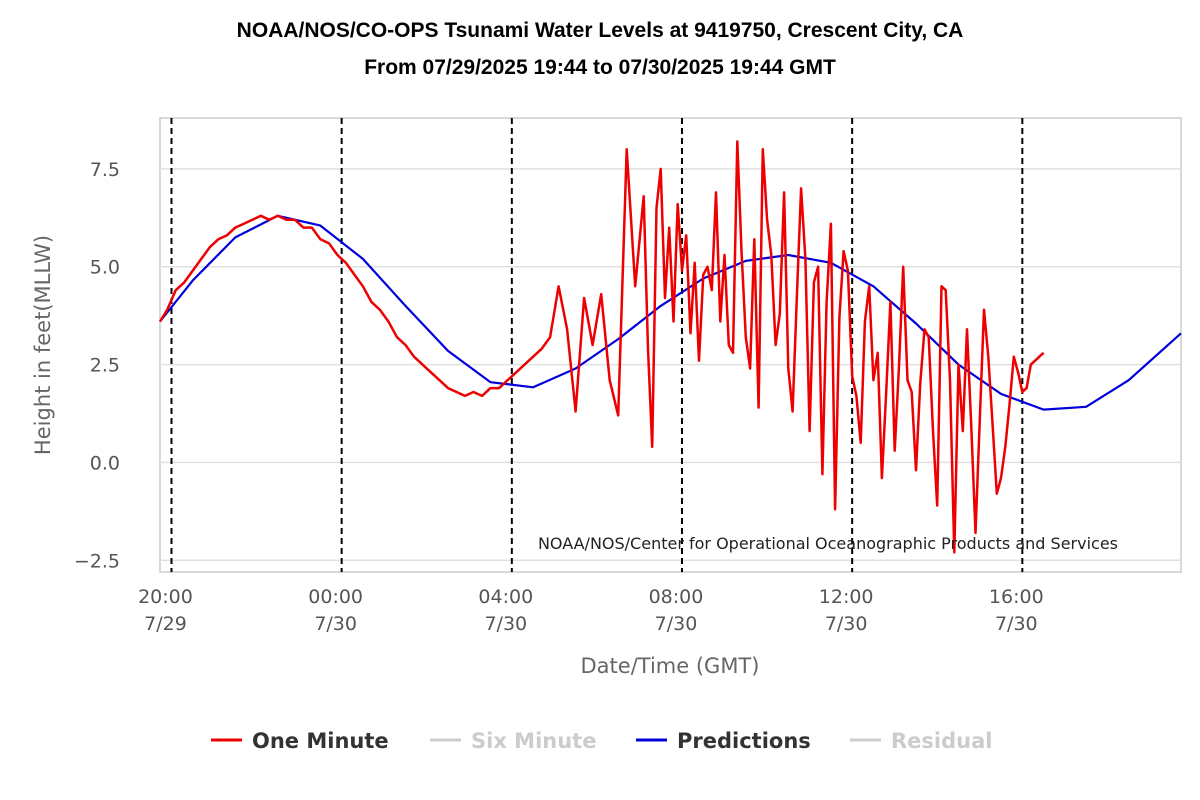 Image resolution: width=1200 pixels, height=800 pixels. Describe the element at coordinates (105, 170) in the screenshot. I see `y-tick-label: 7.5` at that location.